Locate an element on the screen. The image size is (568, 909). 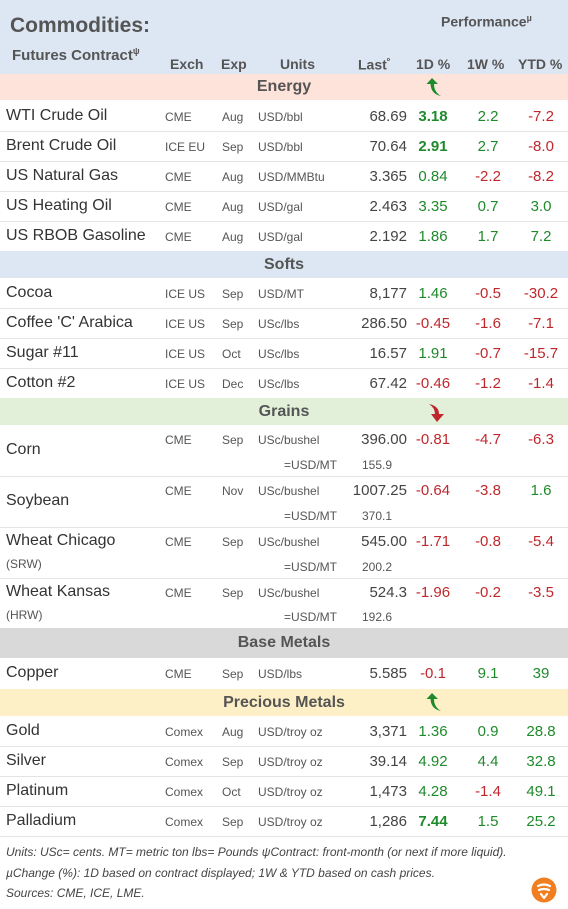
change-1w: -4.7 is located at coordinates (488, 439).